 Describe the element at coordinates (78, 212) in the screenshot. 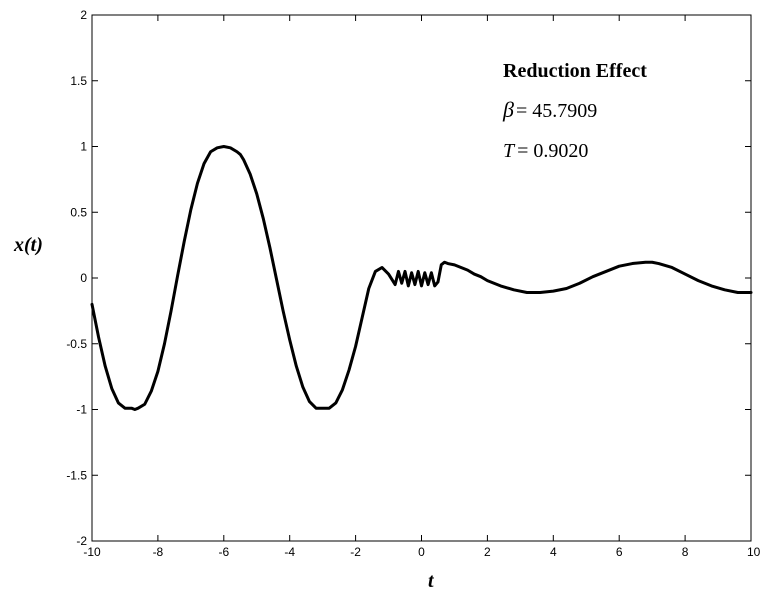

I see `y-tick-label: 0.5` at that location.